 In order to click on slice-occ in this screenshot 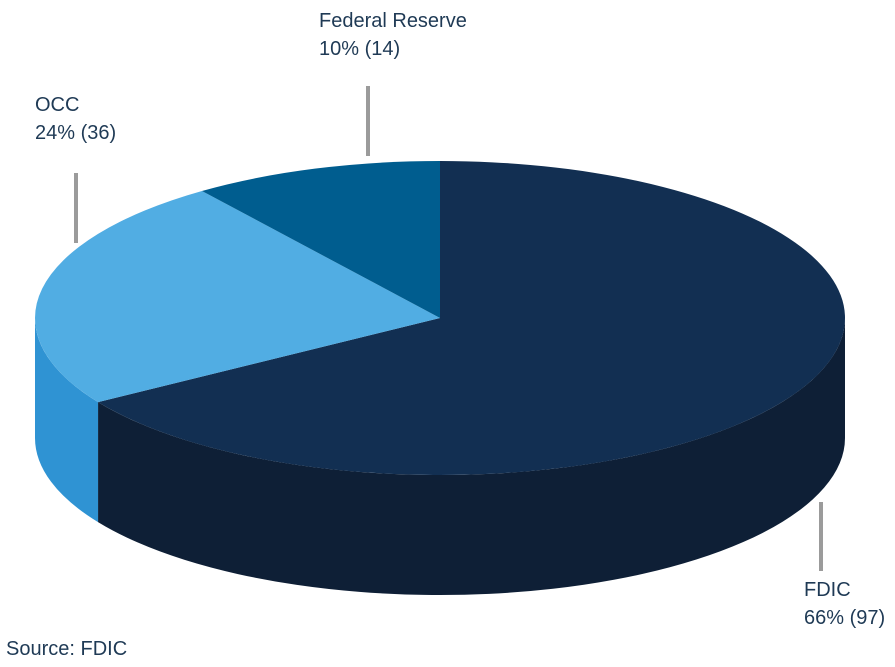, I will do `click(237, 296)`.